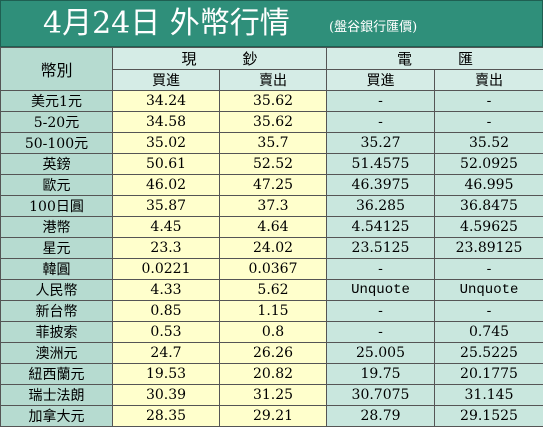 Image resolution: width=543 pixels, height=444 pixels. What do you see at coordinates (56, 122) in the screenshot?
I see `currency-cell: 5-20元` at bounding box center [56, 122].